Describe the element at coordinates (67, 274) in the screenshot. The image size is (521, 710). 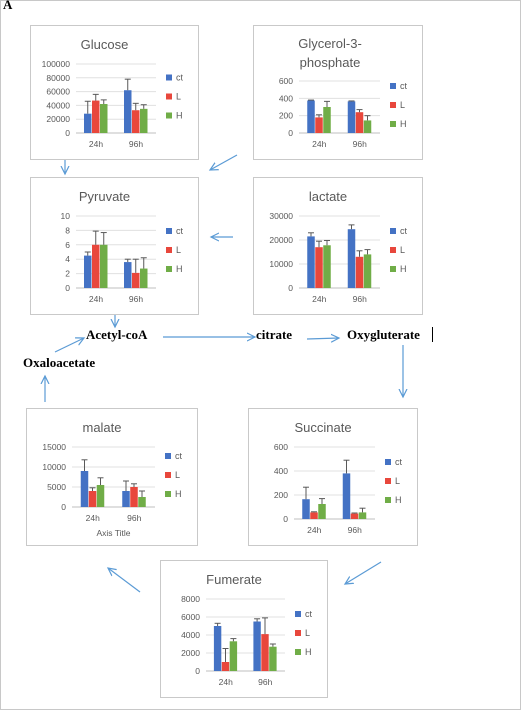
I see `y-tick-label: 2` at that location.